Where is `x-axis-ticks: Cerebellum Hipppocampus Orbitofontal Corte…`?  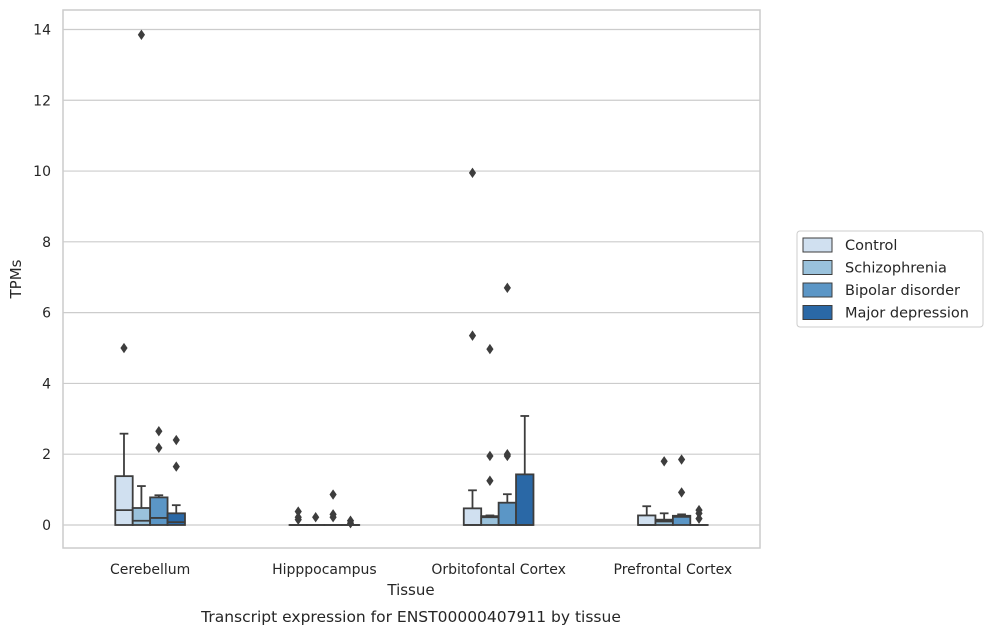
x-axis-ticks: Cerebellum Hipppocampus Orbitofontal Corte… is located at coordinates (421, 570).